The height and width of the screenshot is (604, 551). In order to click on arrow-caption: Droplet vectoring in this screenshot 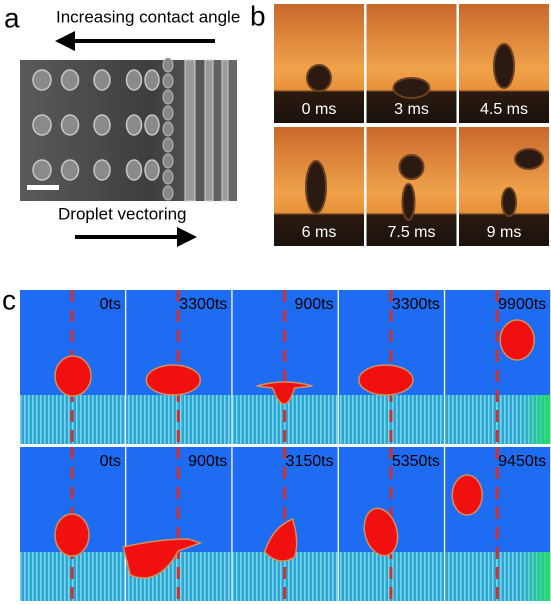, I will do `click(122, 213)`.